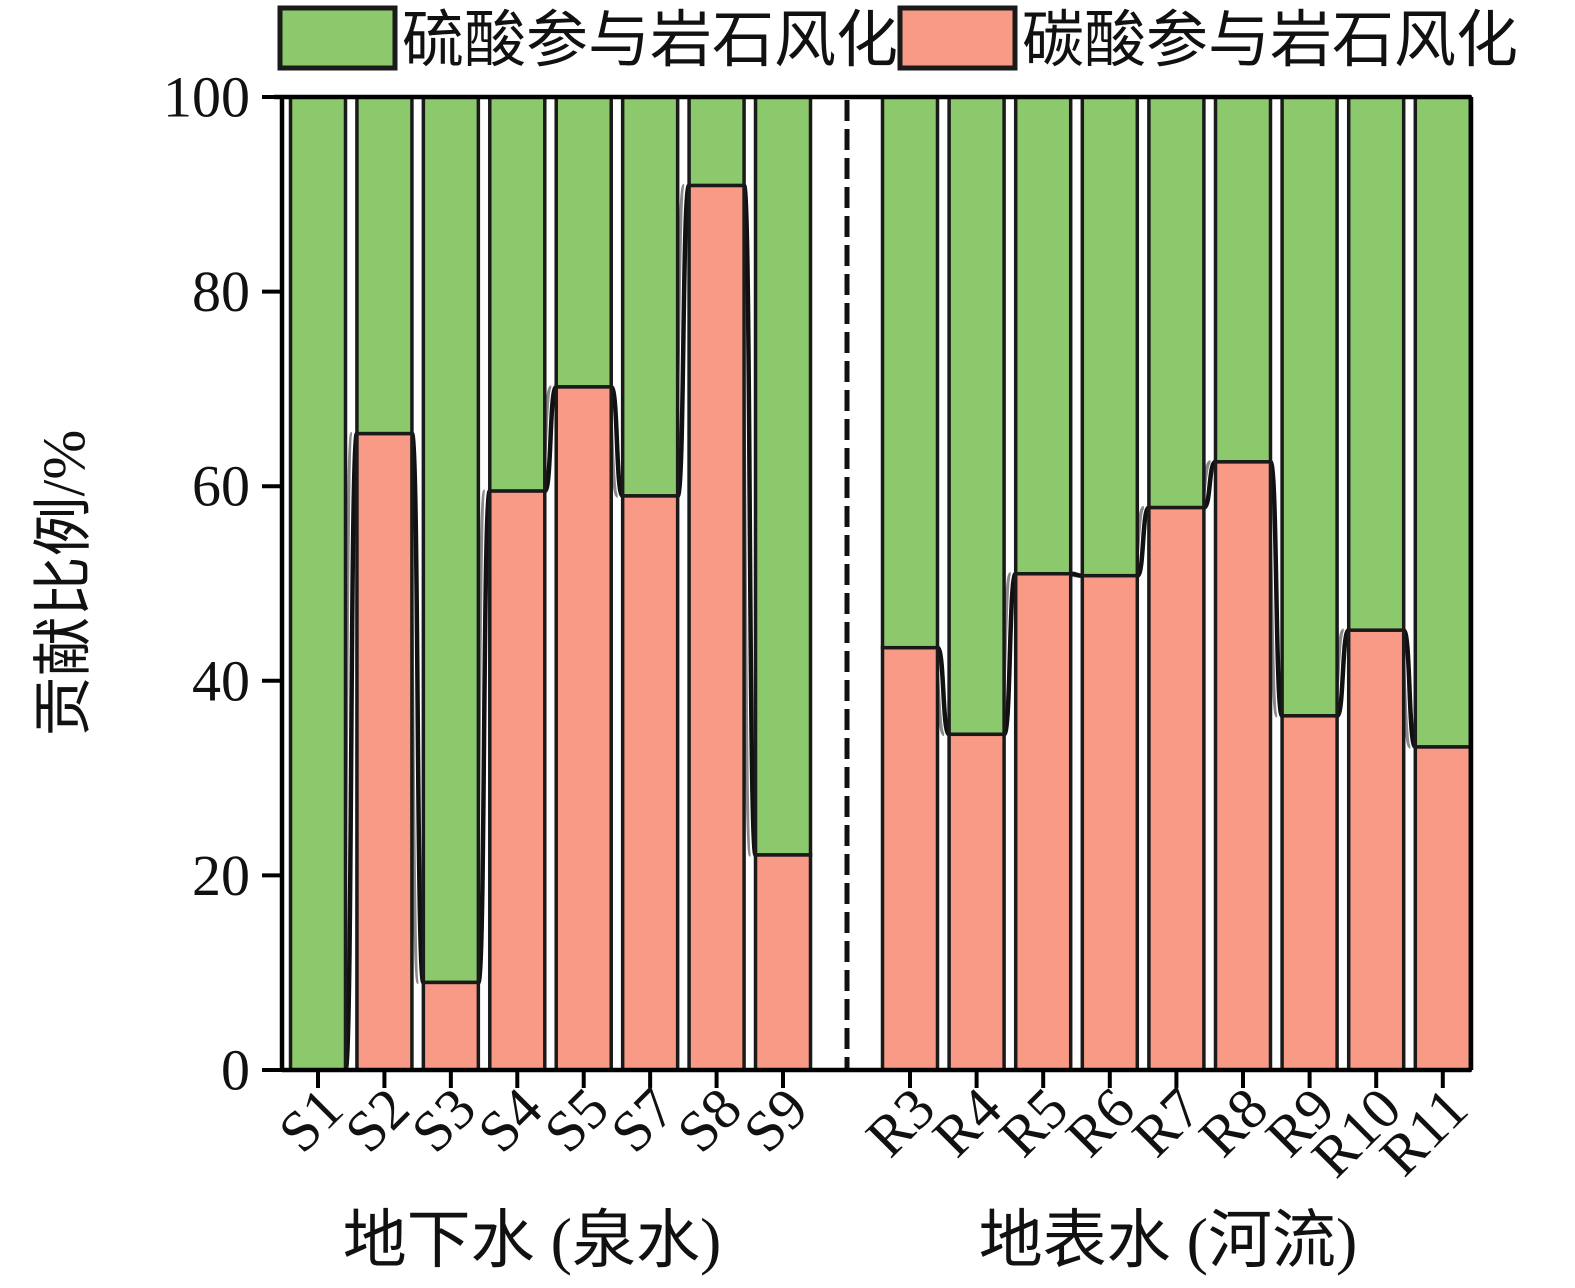  What do you see at coordinates (1376, 850) in the screenshot?
I see `bar-R10-carbonic` at bounding box center [1376, 850].